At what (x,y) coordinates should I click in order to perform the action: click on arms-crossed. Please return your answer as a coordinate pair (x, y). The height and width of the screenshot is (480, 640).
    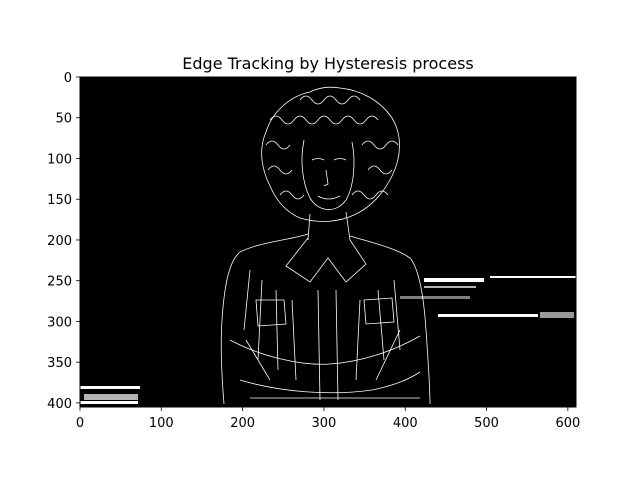
    Looking at the image, I should click on (325, 367).